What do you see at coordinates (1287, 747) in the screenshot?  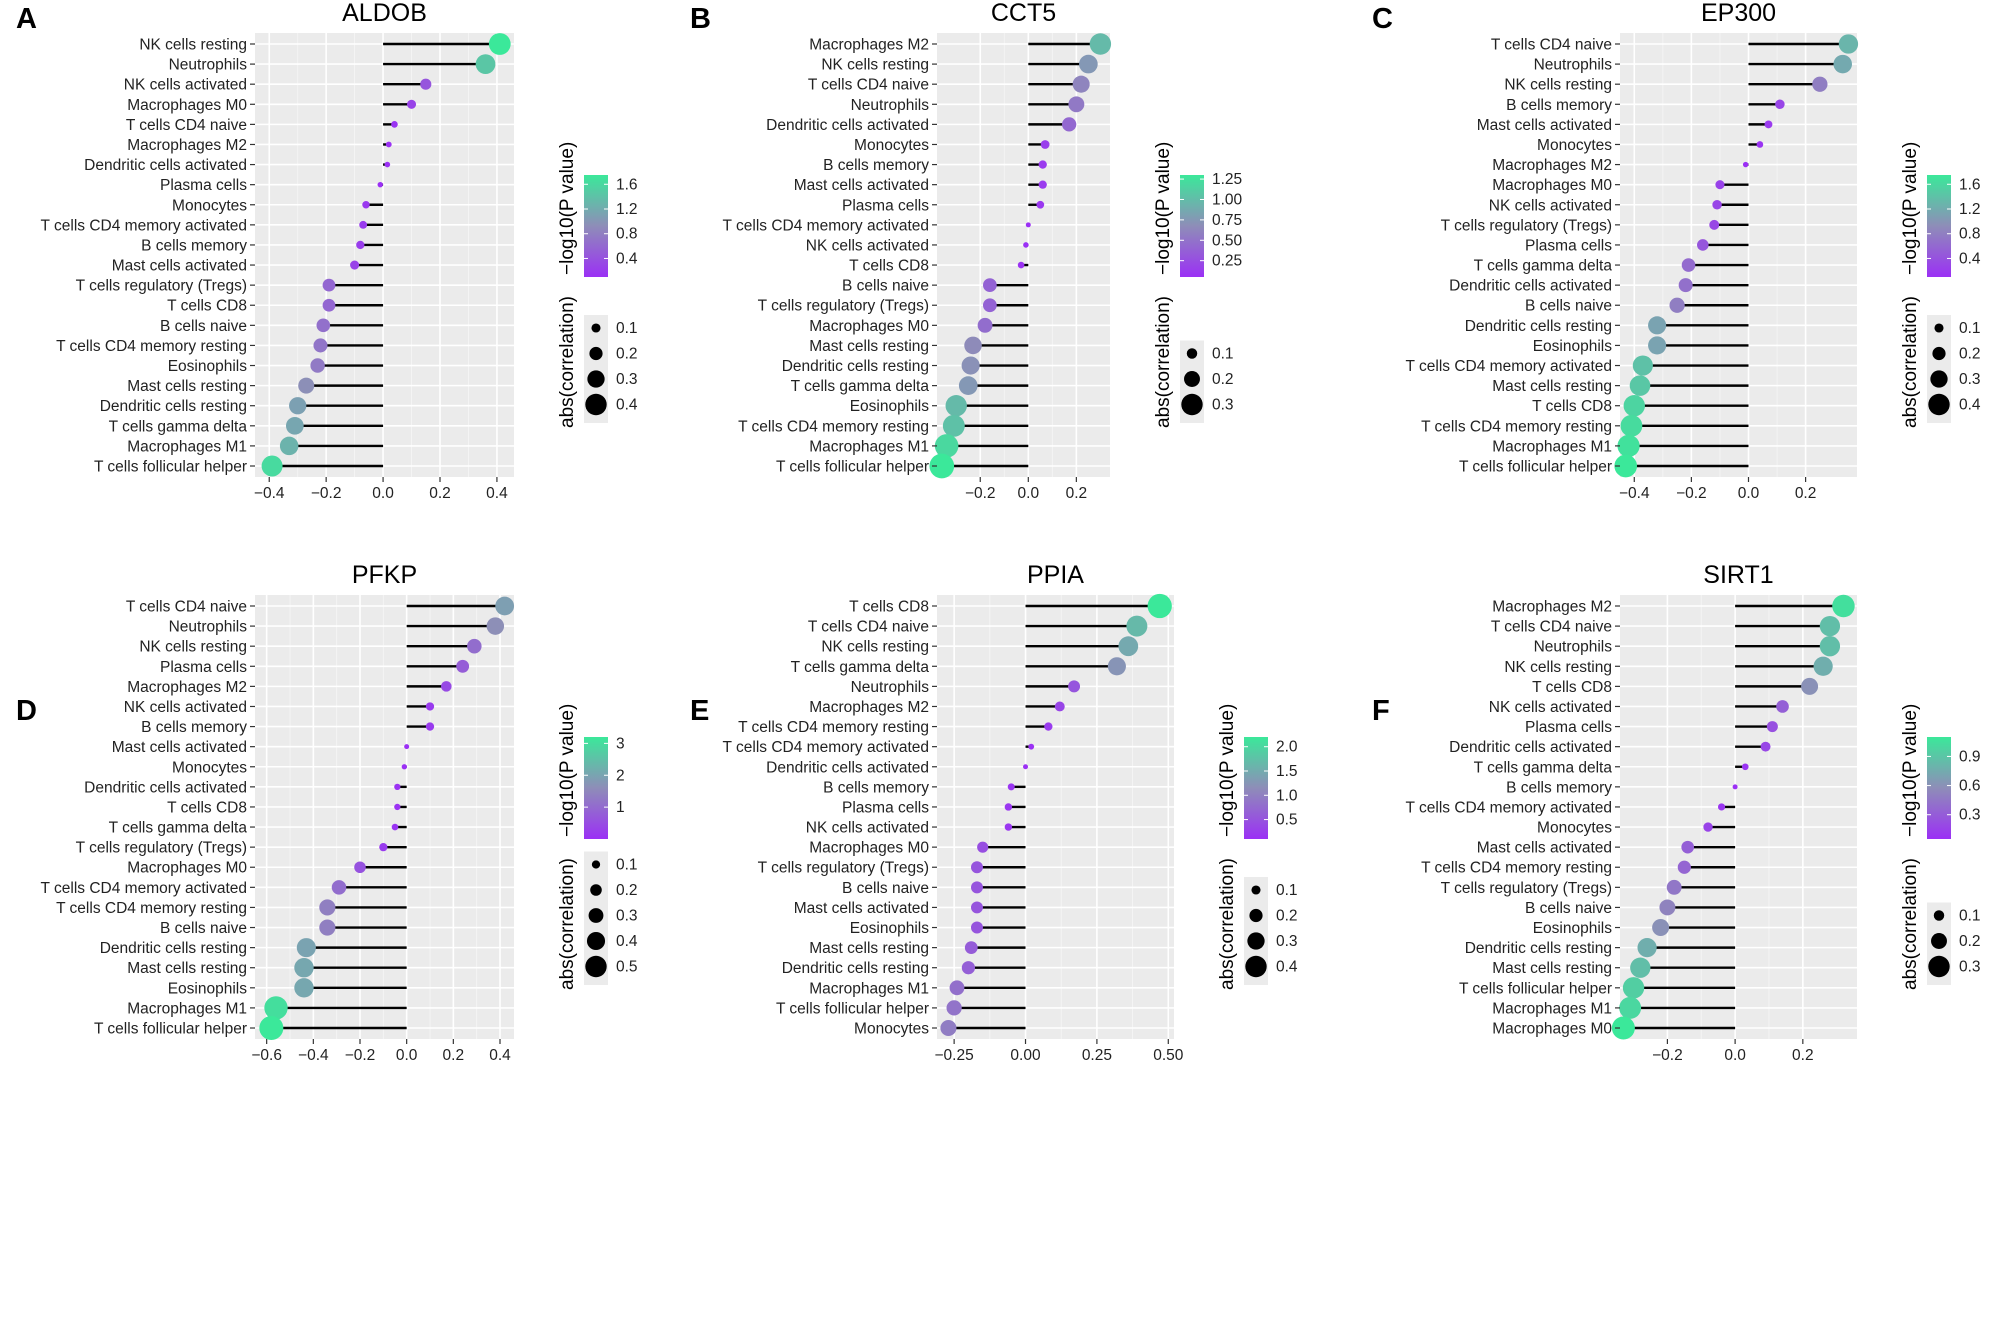 I see `colorbar-tick-label: 2.0` at bounding box center [1287, 747].